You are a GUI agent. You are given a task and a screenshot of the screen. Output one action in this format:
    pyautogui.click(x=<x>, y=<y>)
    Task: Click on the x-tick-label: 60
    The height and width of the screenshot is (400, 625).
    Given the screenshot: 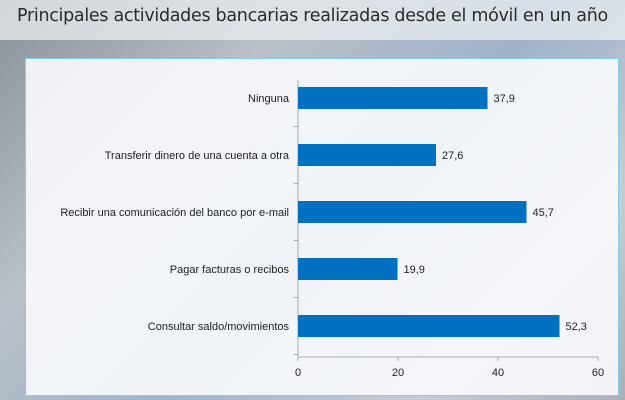 What is the action you would take?
    pyautogui.click(x=598, y=373)
    